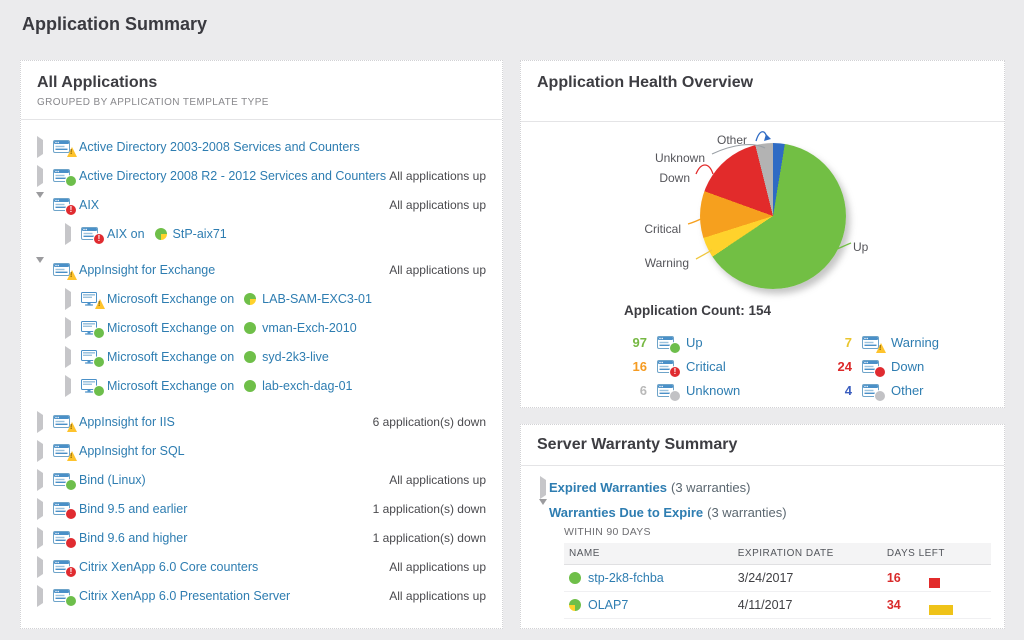 This screenshot has height=640, width=1024. I want to click on application-link: AppInsight for SQL, so click(132, 450).